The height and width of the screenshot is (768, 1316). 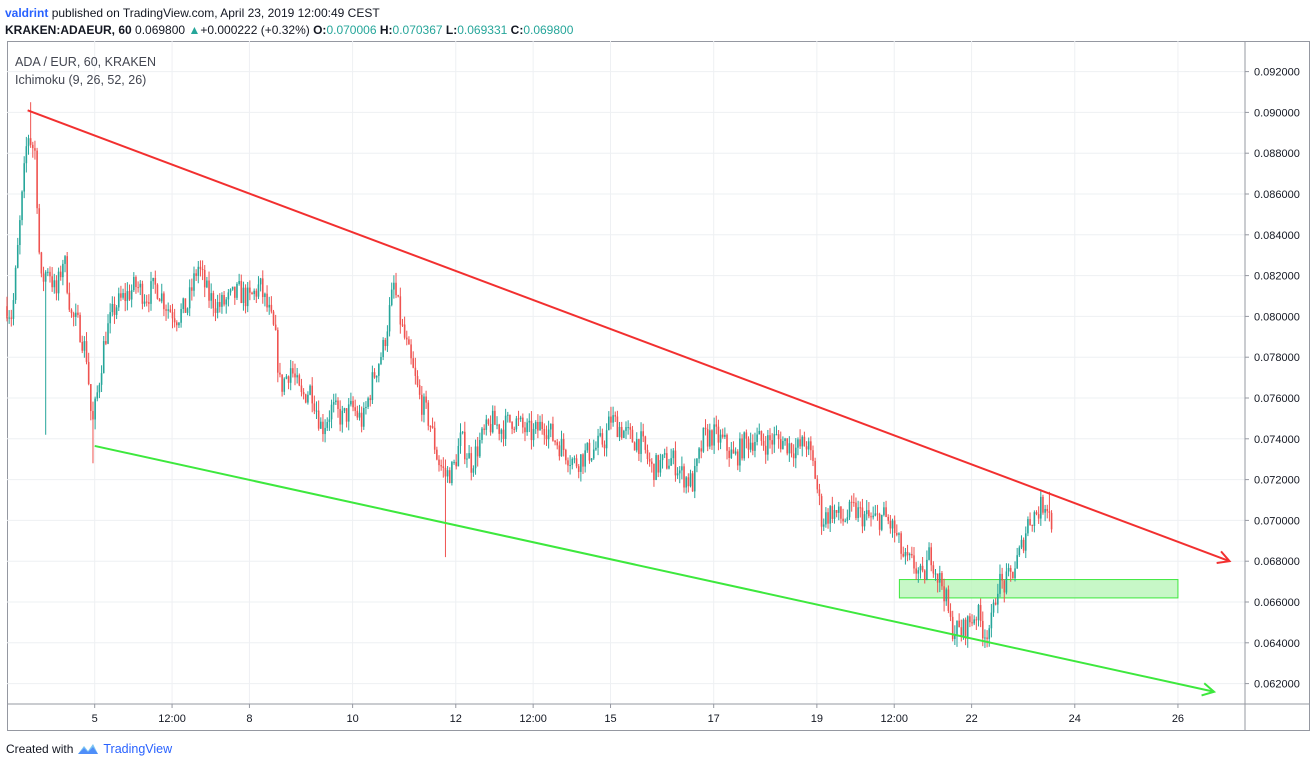 What do you see at coordinates (1277, 644) in the screenshot?
I see `y-tick-label: 0.064000` at bounding box center [1277, 644].